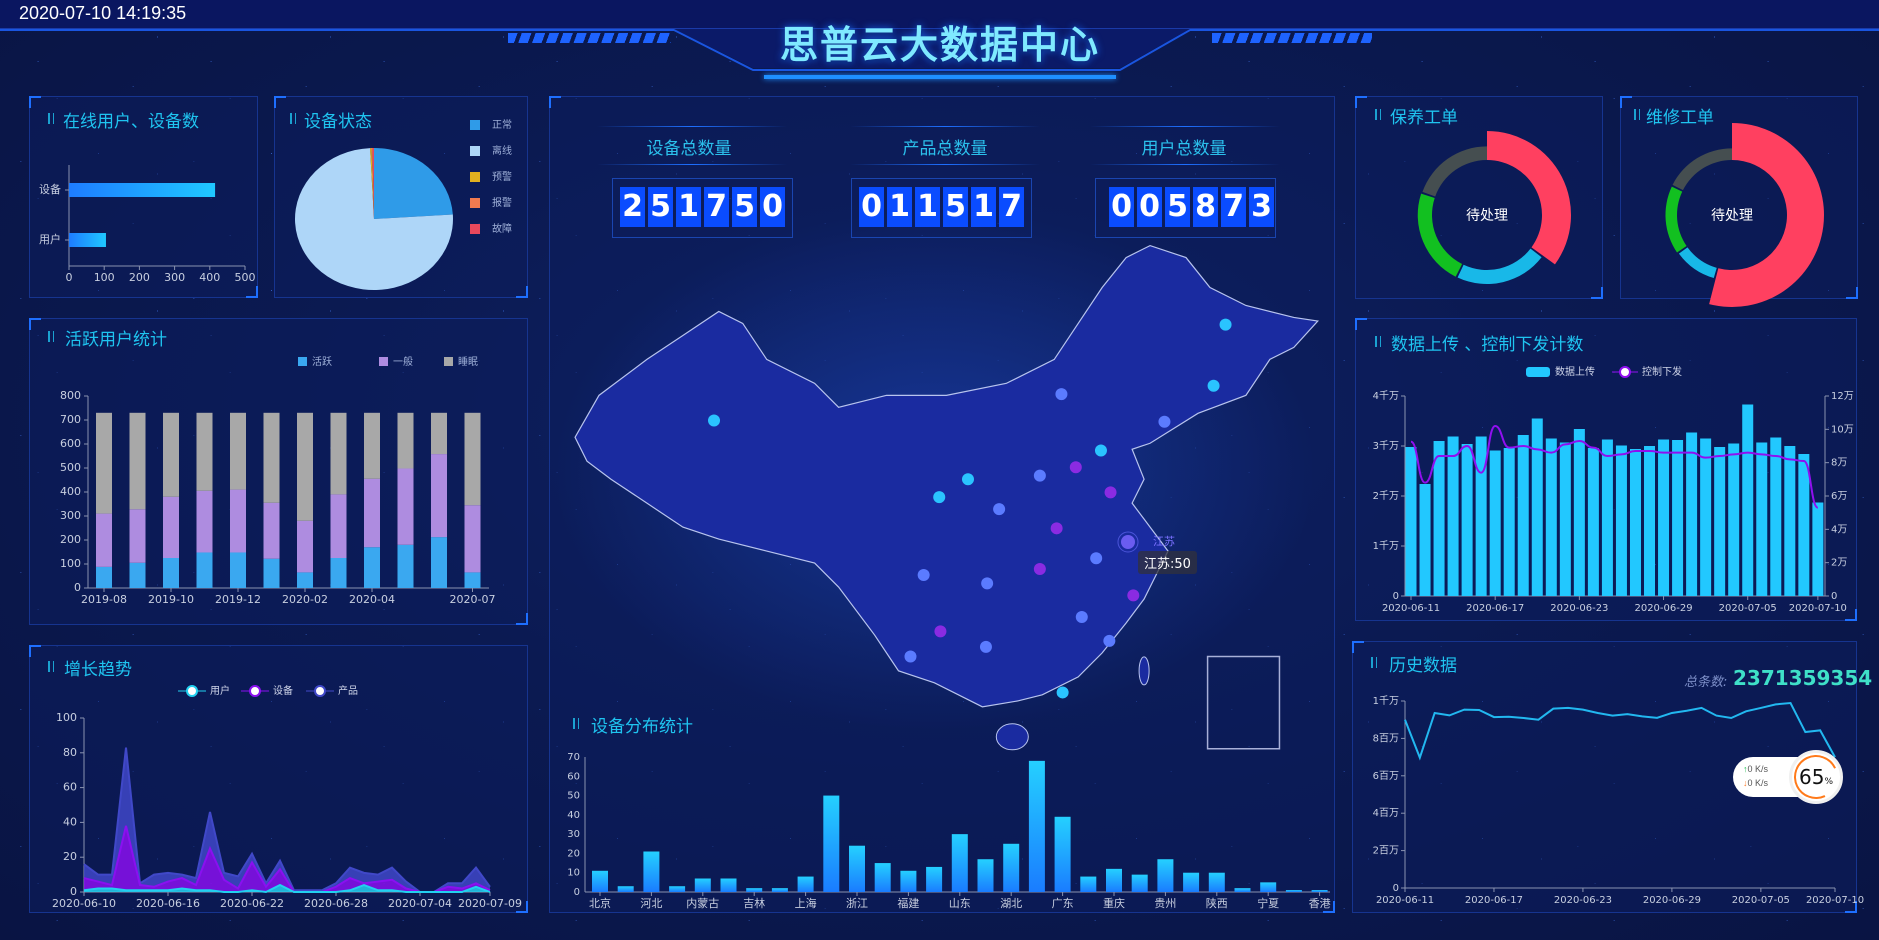  Describe the element at coordinates (1063, 903) in the screenshot. I see `x-tick-label: 广东` at that location.